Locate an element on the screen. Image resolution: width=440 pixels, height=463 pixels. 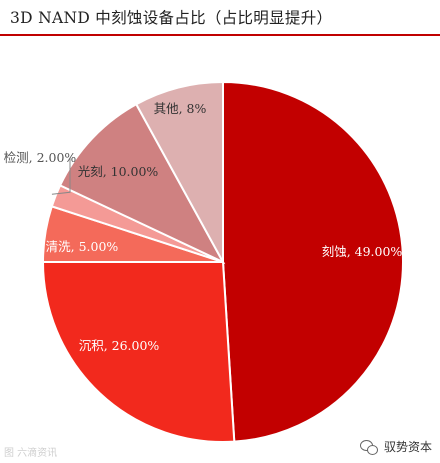
chart-title: 3D NAND 中刻蚀设备占比（占比明显提升） is located at coordinates (171, 18).